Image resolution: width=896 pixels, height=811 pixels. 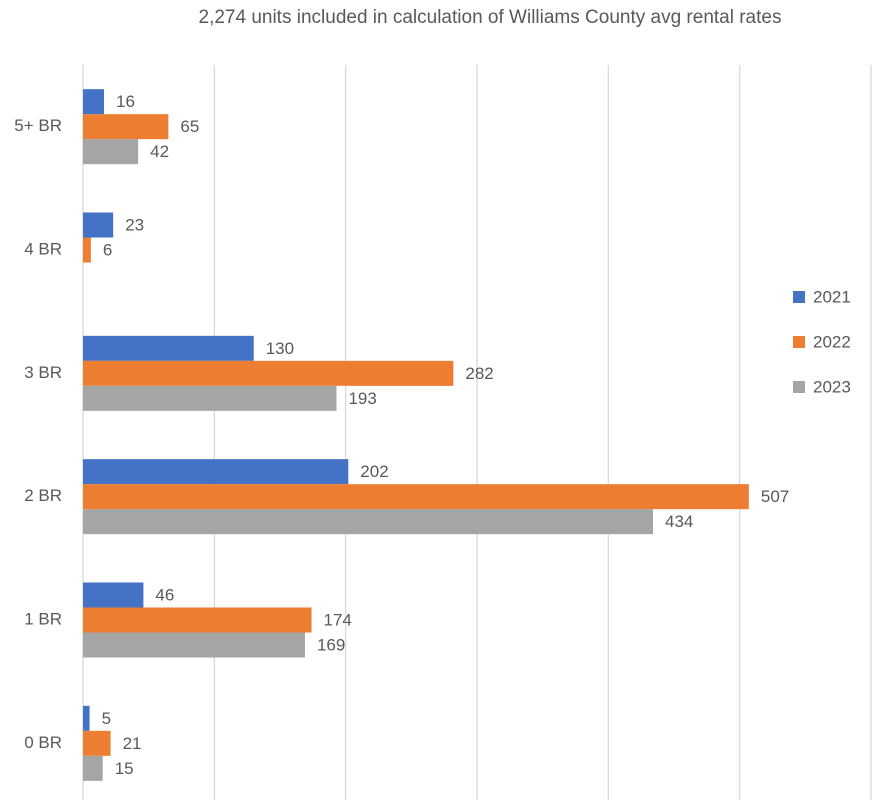 What do you see at coordinates (338, 619) in the screenshot?
I see `data-label: 174` at bounding box center [338, 619].